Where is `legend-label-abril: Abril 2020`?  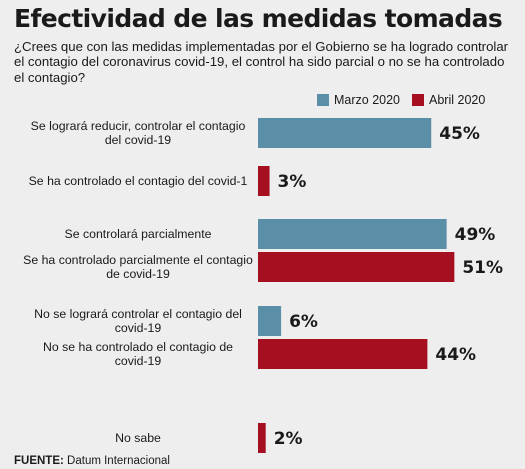
legend-label-abril: Abril 2020 is located at coordinates (457, 100).